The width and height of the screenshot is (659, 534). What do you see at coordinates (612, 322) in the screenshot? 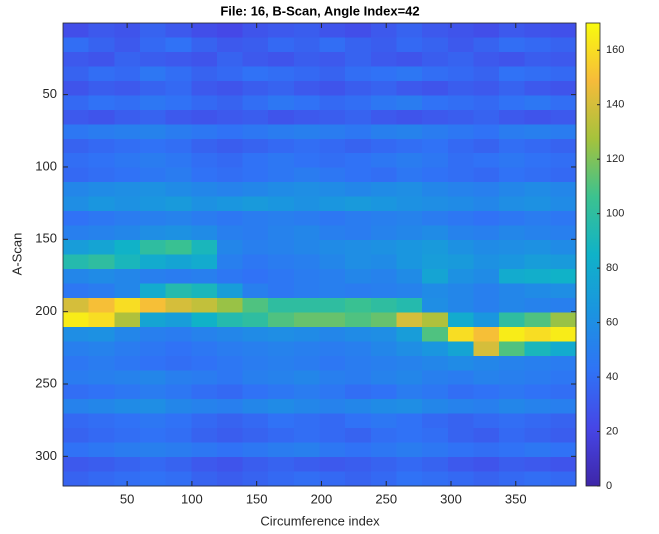
I see `colorbar-tick-label: 60` at bounding box center [612, 322].